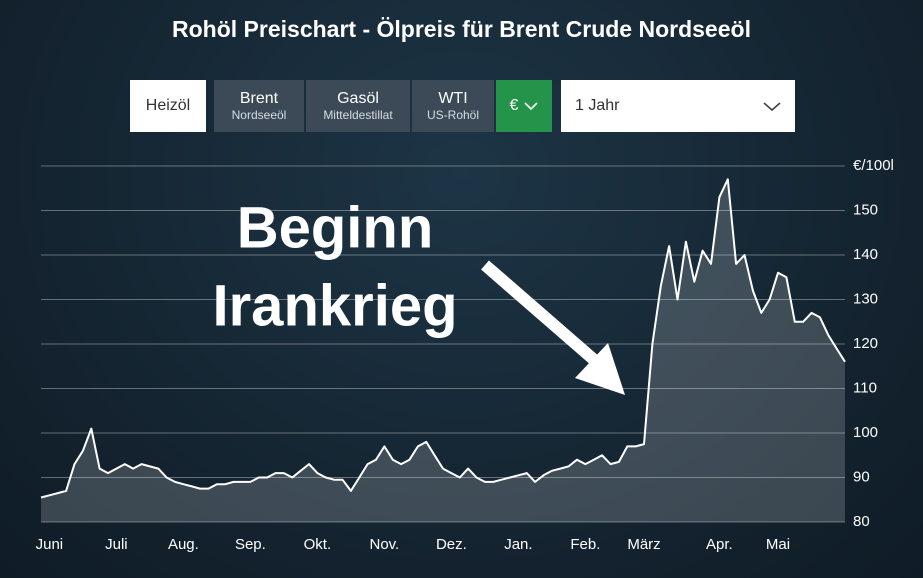 The height and width of the screenshot is (578, 923). What do you see at coordinates (259, 115) in the screenshot?
I see `tab-sublabel: Nordseeöl` at bounding box center [259, 115].